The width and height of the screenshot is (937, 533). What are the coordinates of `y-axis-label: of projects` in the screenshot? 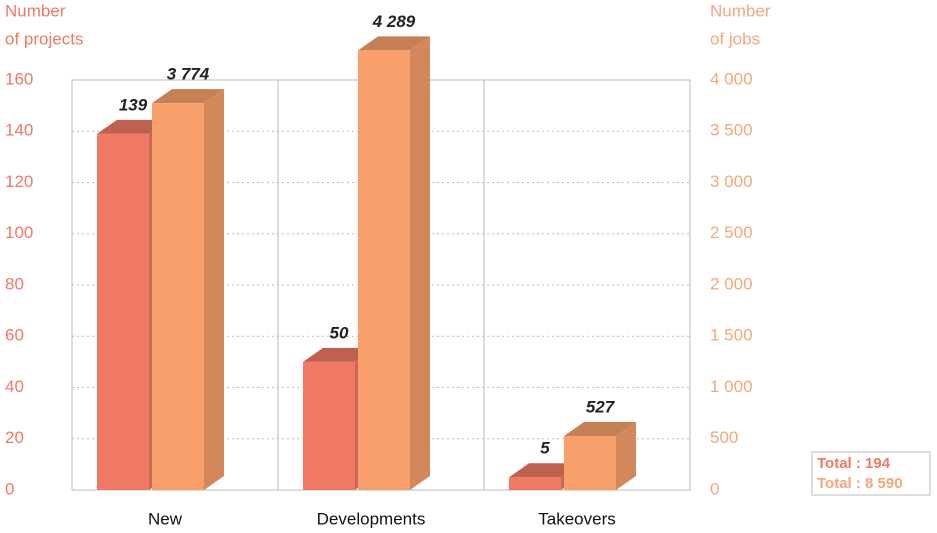 It's located at (44, 38).